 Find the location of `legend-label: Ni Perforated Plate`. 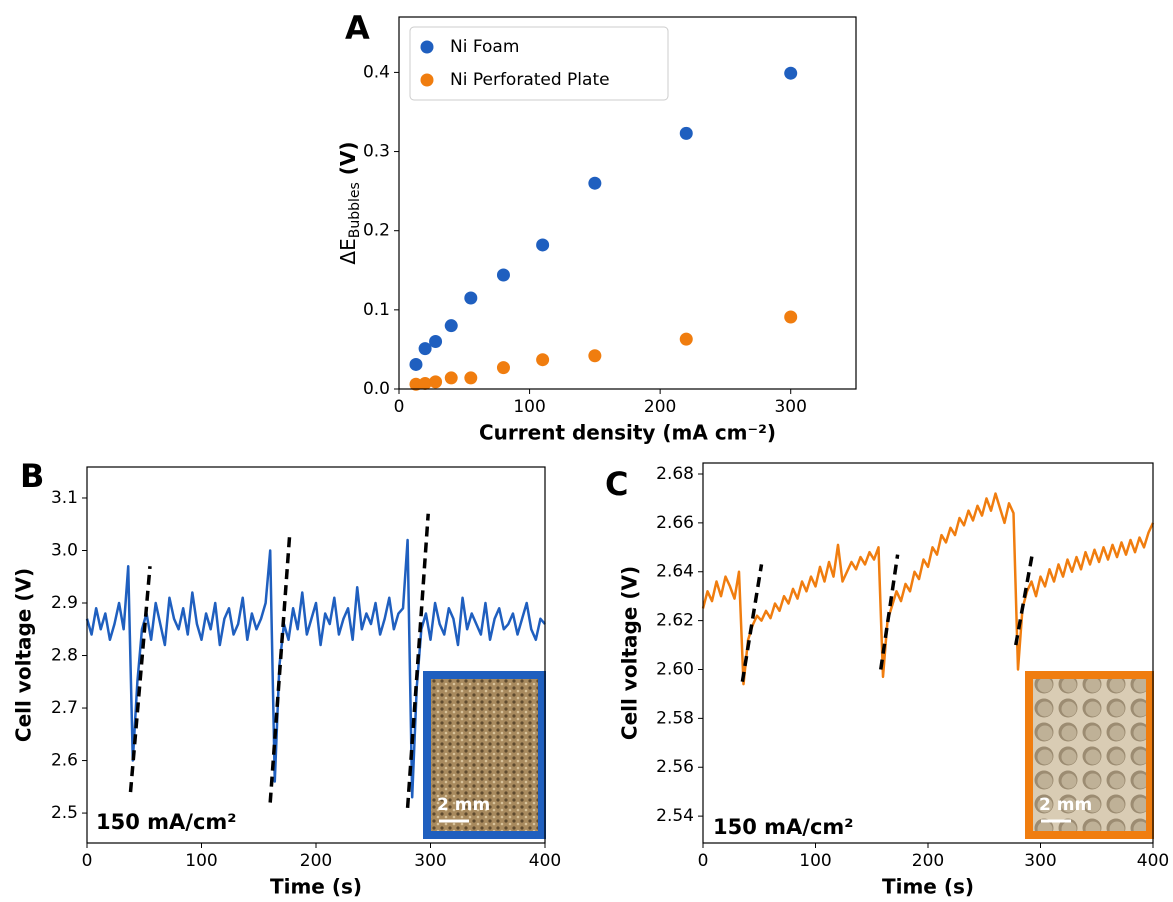

legend-label: Ni Perforated Plate is located at coordinates (530, 80).